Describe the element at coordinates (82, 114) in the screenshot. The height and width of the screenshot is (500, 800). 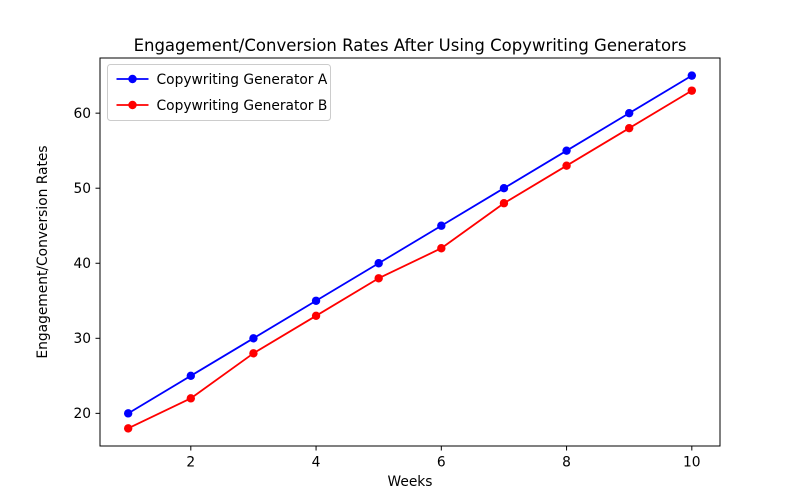
I see `y-tick-label: 60` at that location.